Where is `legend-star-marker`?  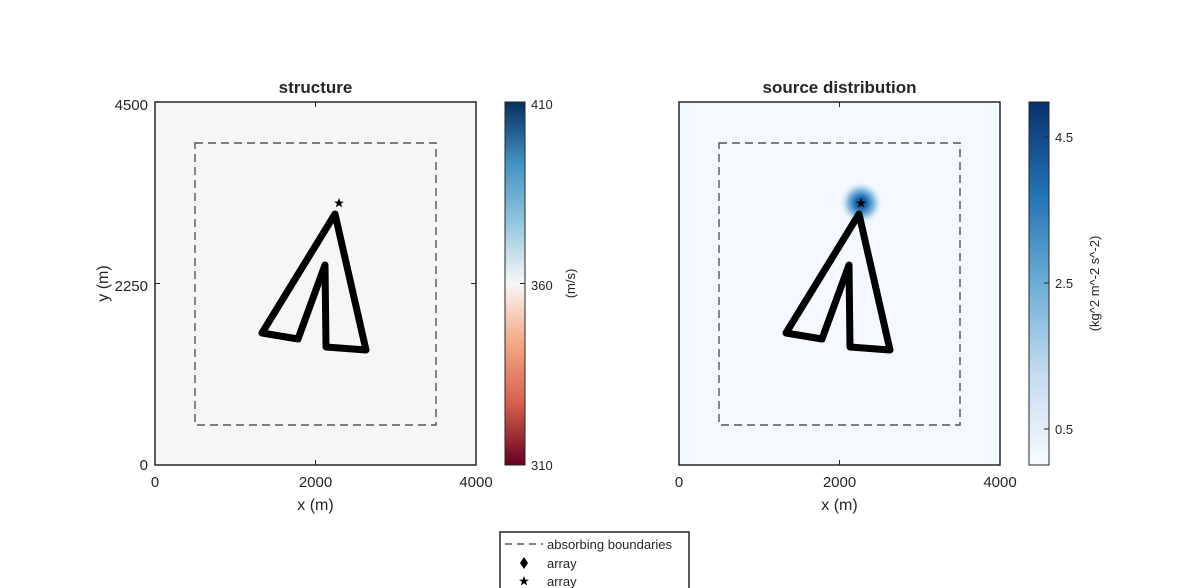 legend-star-marker is located at coordinates (524, 581).